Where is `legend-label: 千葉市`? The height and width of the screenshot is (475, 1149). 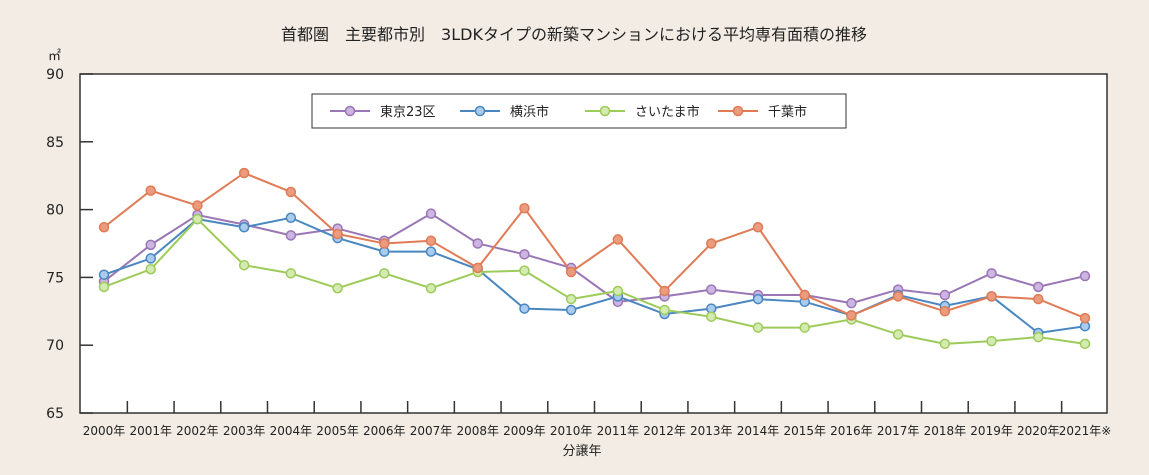
legend-label: 千葉市 is located at coordinates (787, 112).